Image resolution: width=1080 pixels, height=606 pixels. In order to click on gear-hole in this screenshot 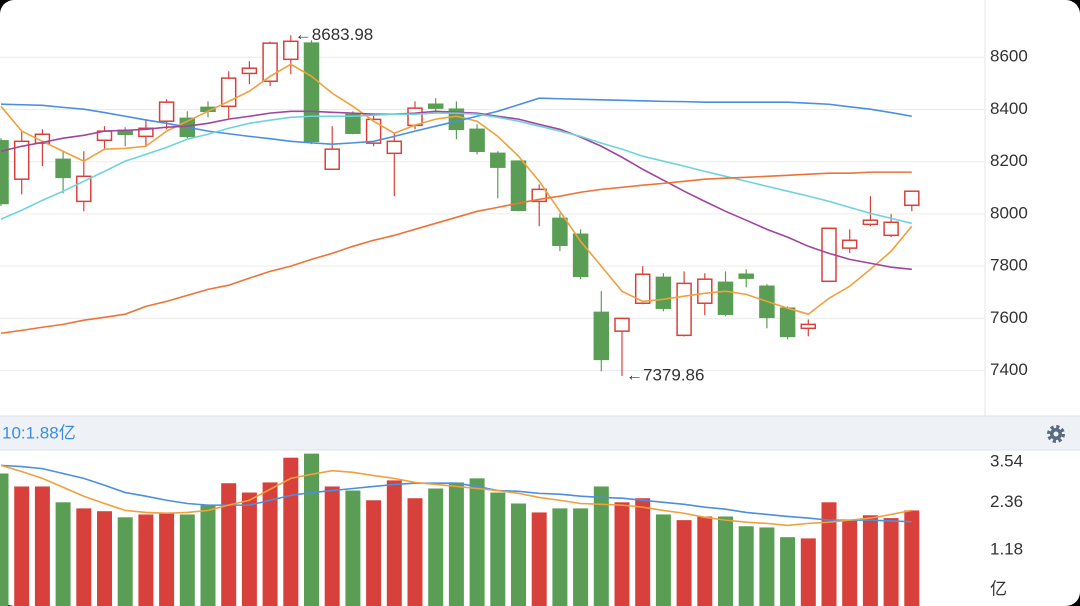, I will do `click(1056, 434)`.